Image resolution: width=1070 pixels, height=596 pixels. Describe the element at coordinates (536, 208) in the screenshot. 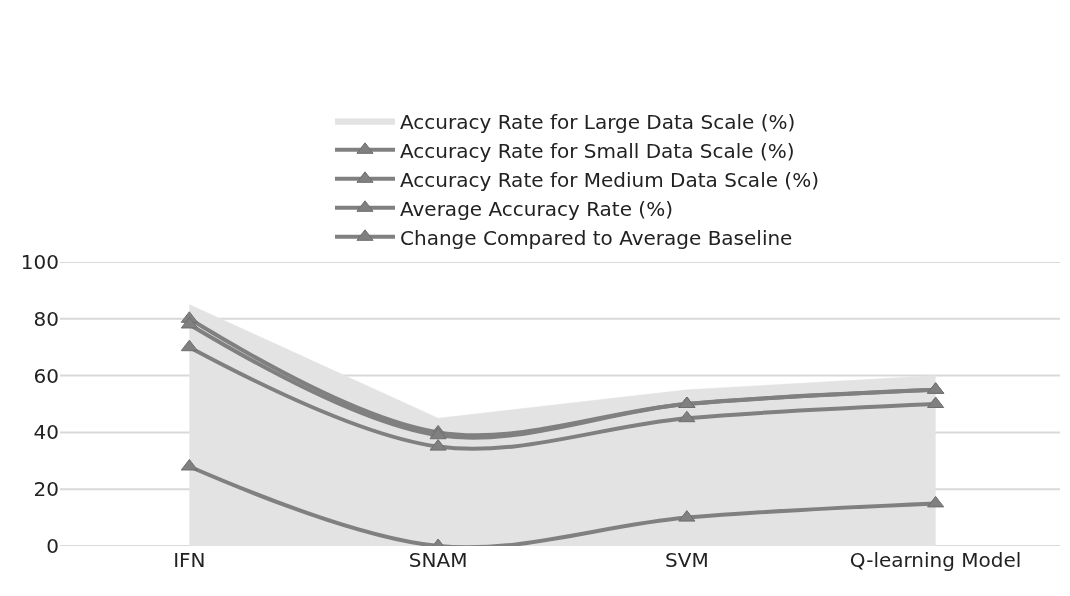

I see `legend-label: Average Accuracy Rate (%)` at that location.